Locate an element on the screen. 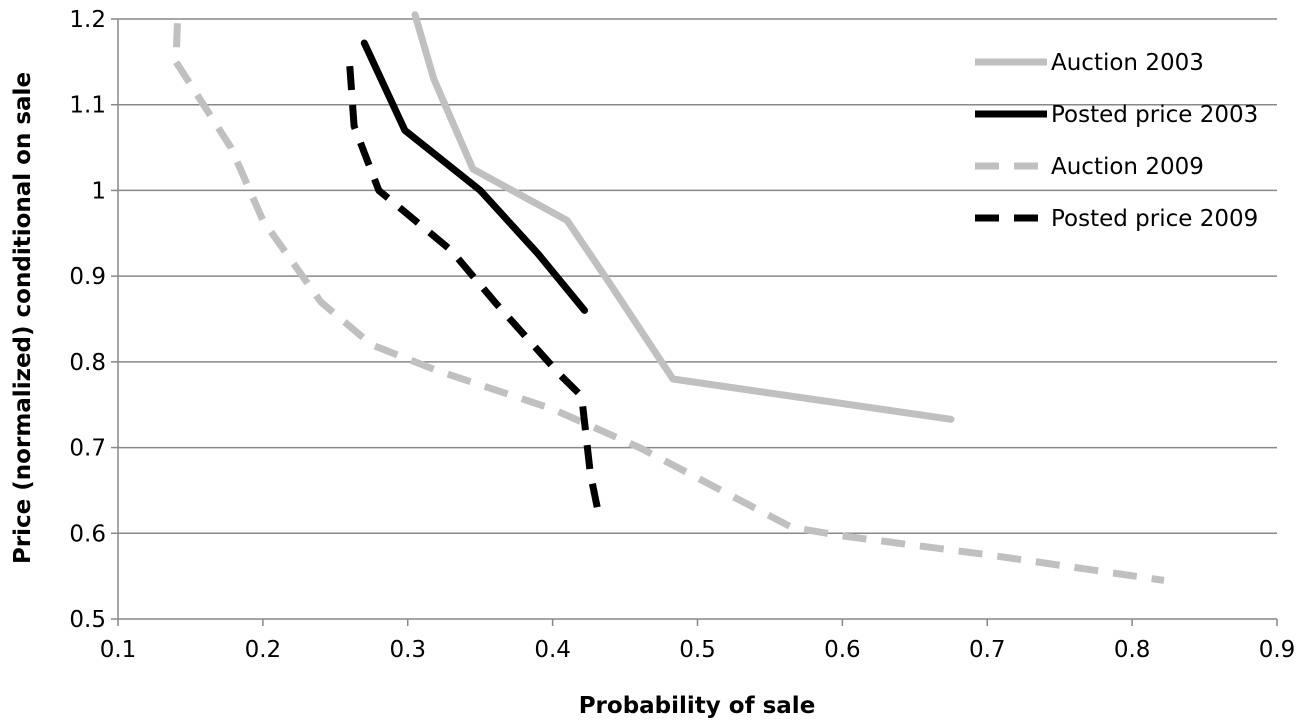 This screenshot has height=725, width=1309. x-tick-label: 0.8 is located at coordinates (1132, 650).